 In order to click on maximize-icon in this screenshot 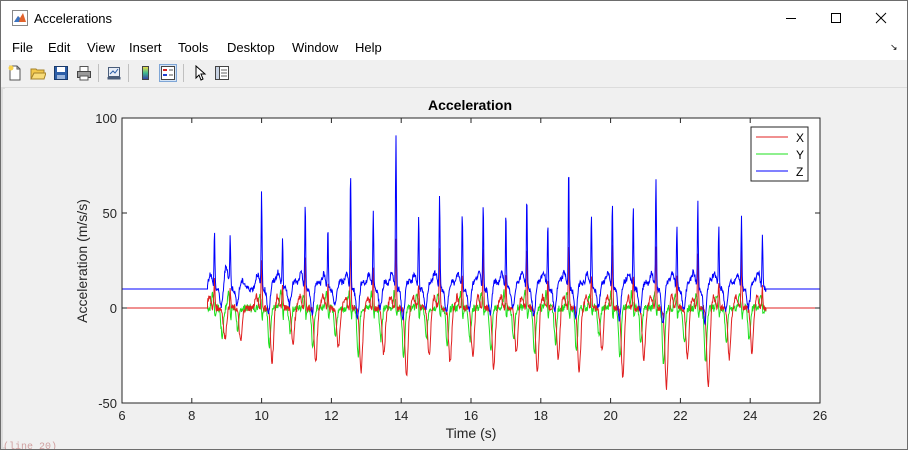, I will do `click(836, 18)`.